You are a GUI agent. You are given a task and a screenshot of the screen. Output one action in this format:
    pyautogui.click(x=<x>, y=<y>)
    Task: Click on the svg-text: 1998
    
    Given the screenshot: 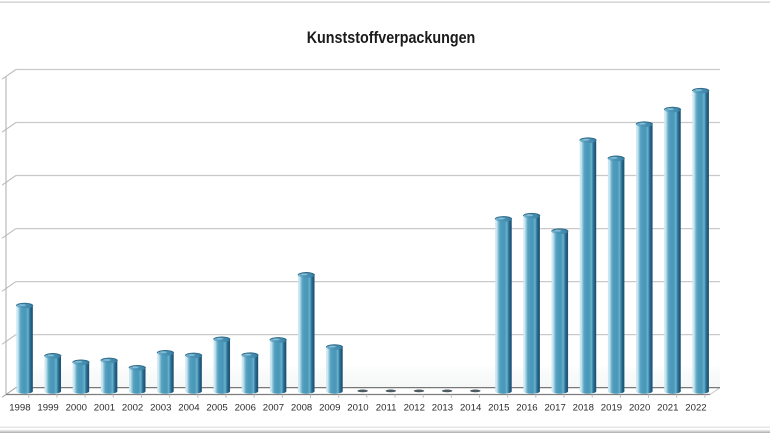 What is the action you would take?
    pyautogui.click(x=19, y=408)
    